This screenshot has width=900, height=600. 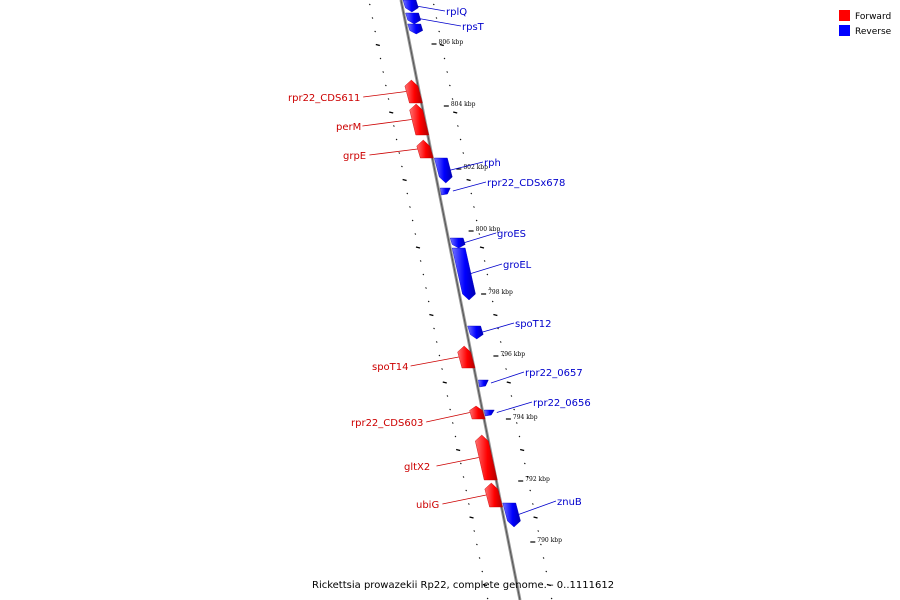 What do you see at coordinates (865, 23) in the screenshot?
I see `legend: Forward Reverse` at bounding box center [865, 23].